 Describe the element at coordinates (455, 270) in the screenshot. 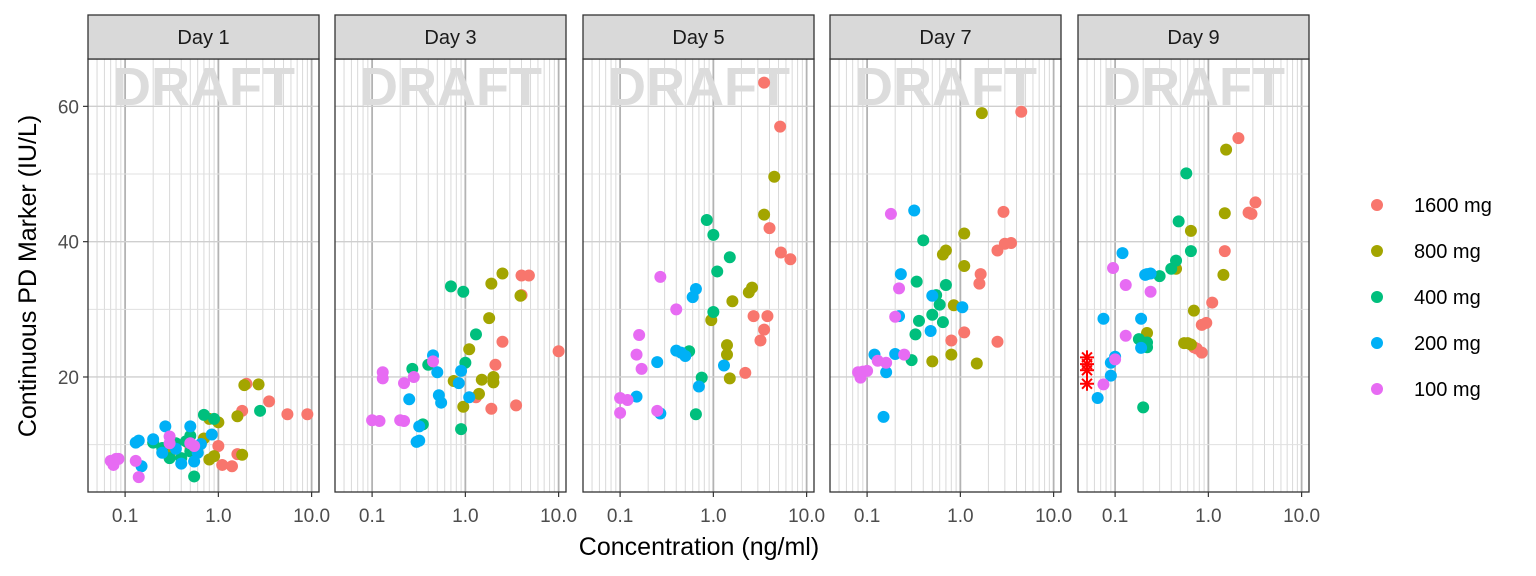

I see `panel-day-2: DRAFT Day 3 0.1 1.0 10.0` at that location.